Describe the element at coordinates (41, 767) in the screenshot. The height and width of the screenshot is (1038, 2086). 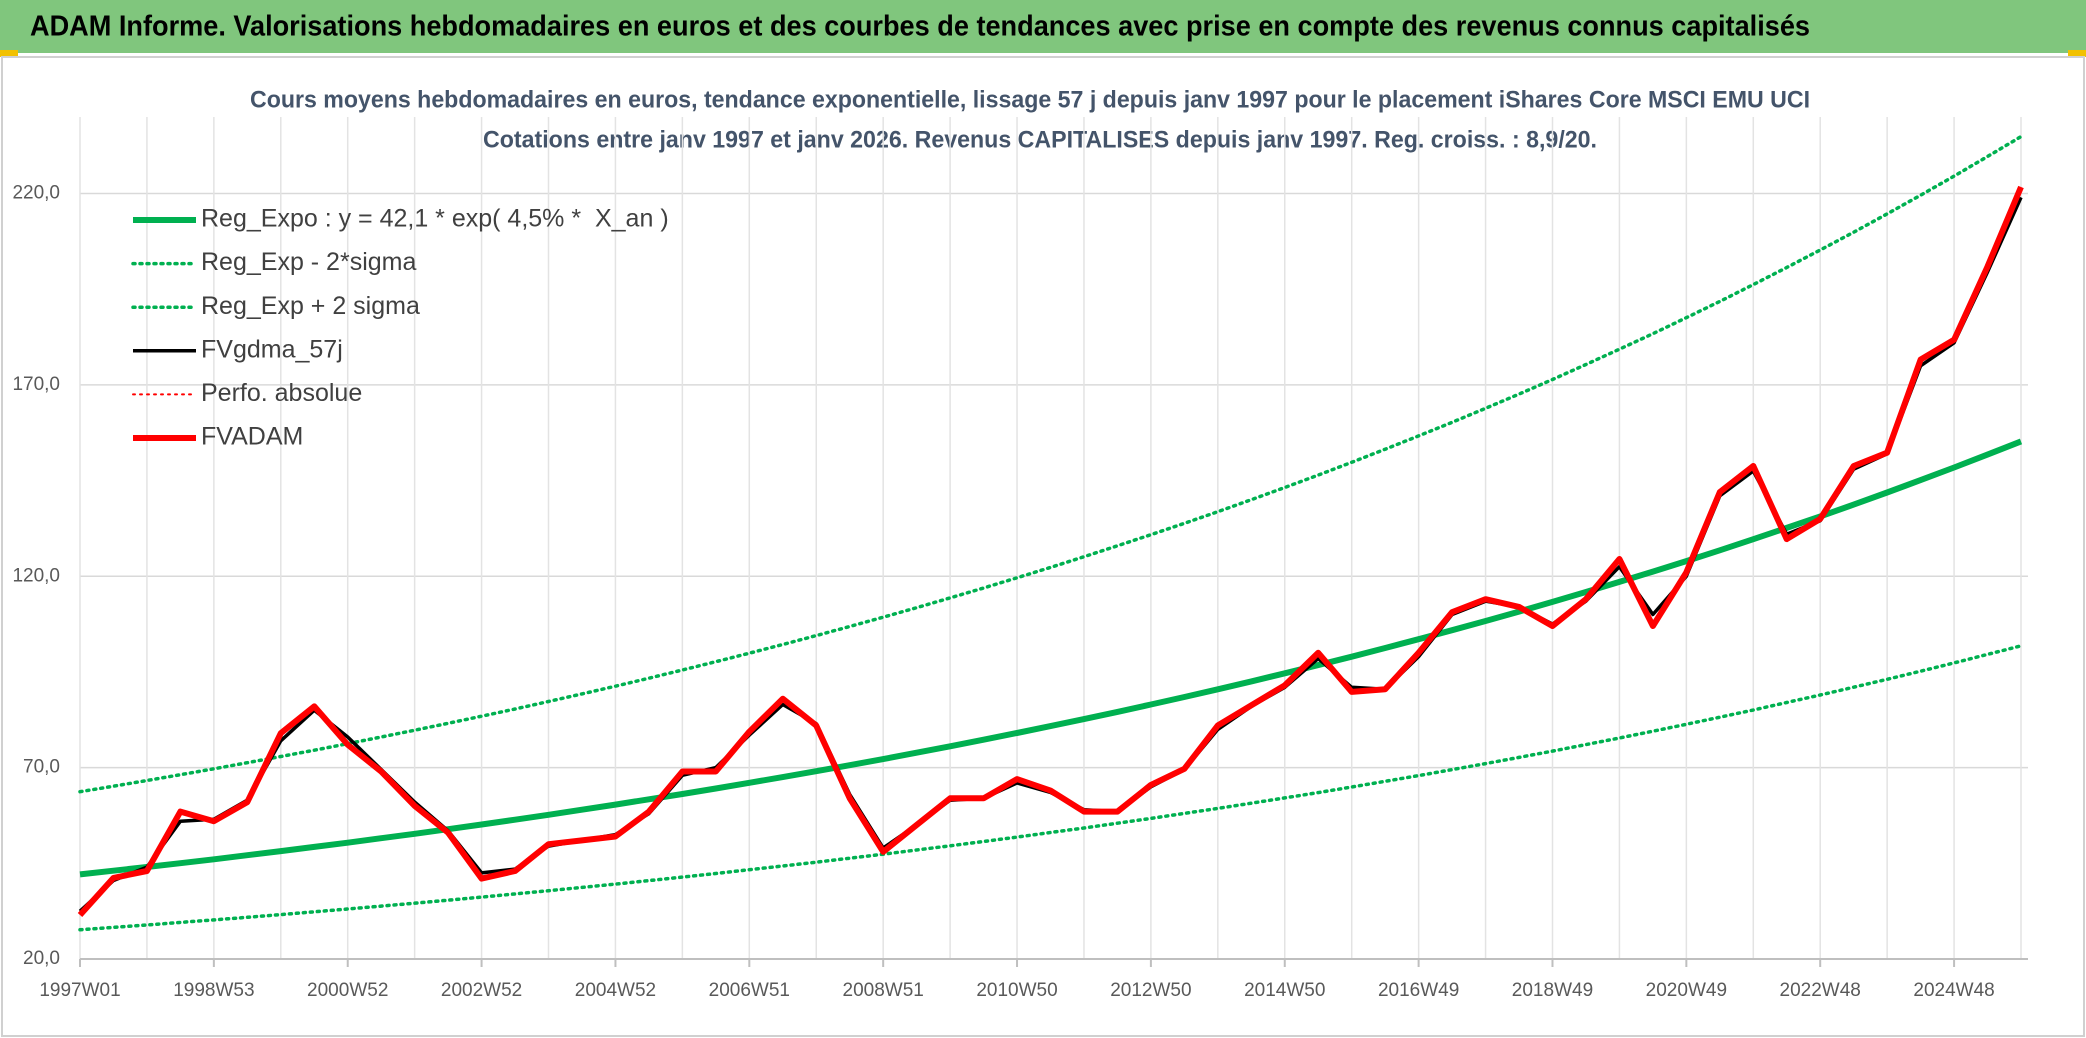
I see `y-tick-label: 70,0` at that location.